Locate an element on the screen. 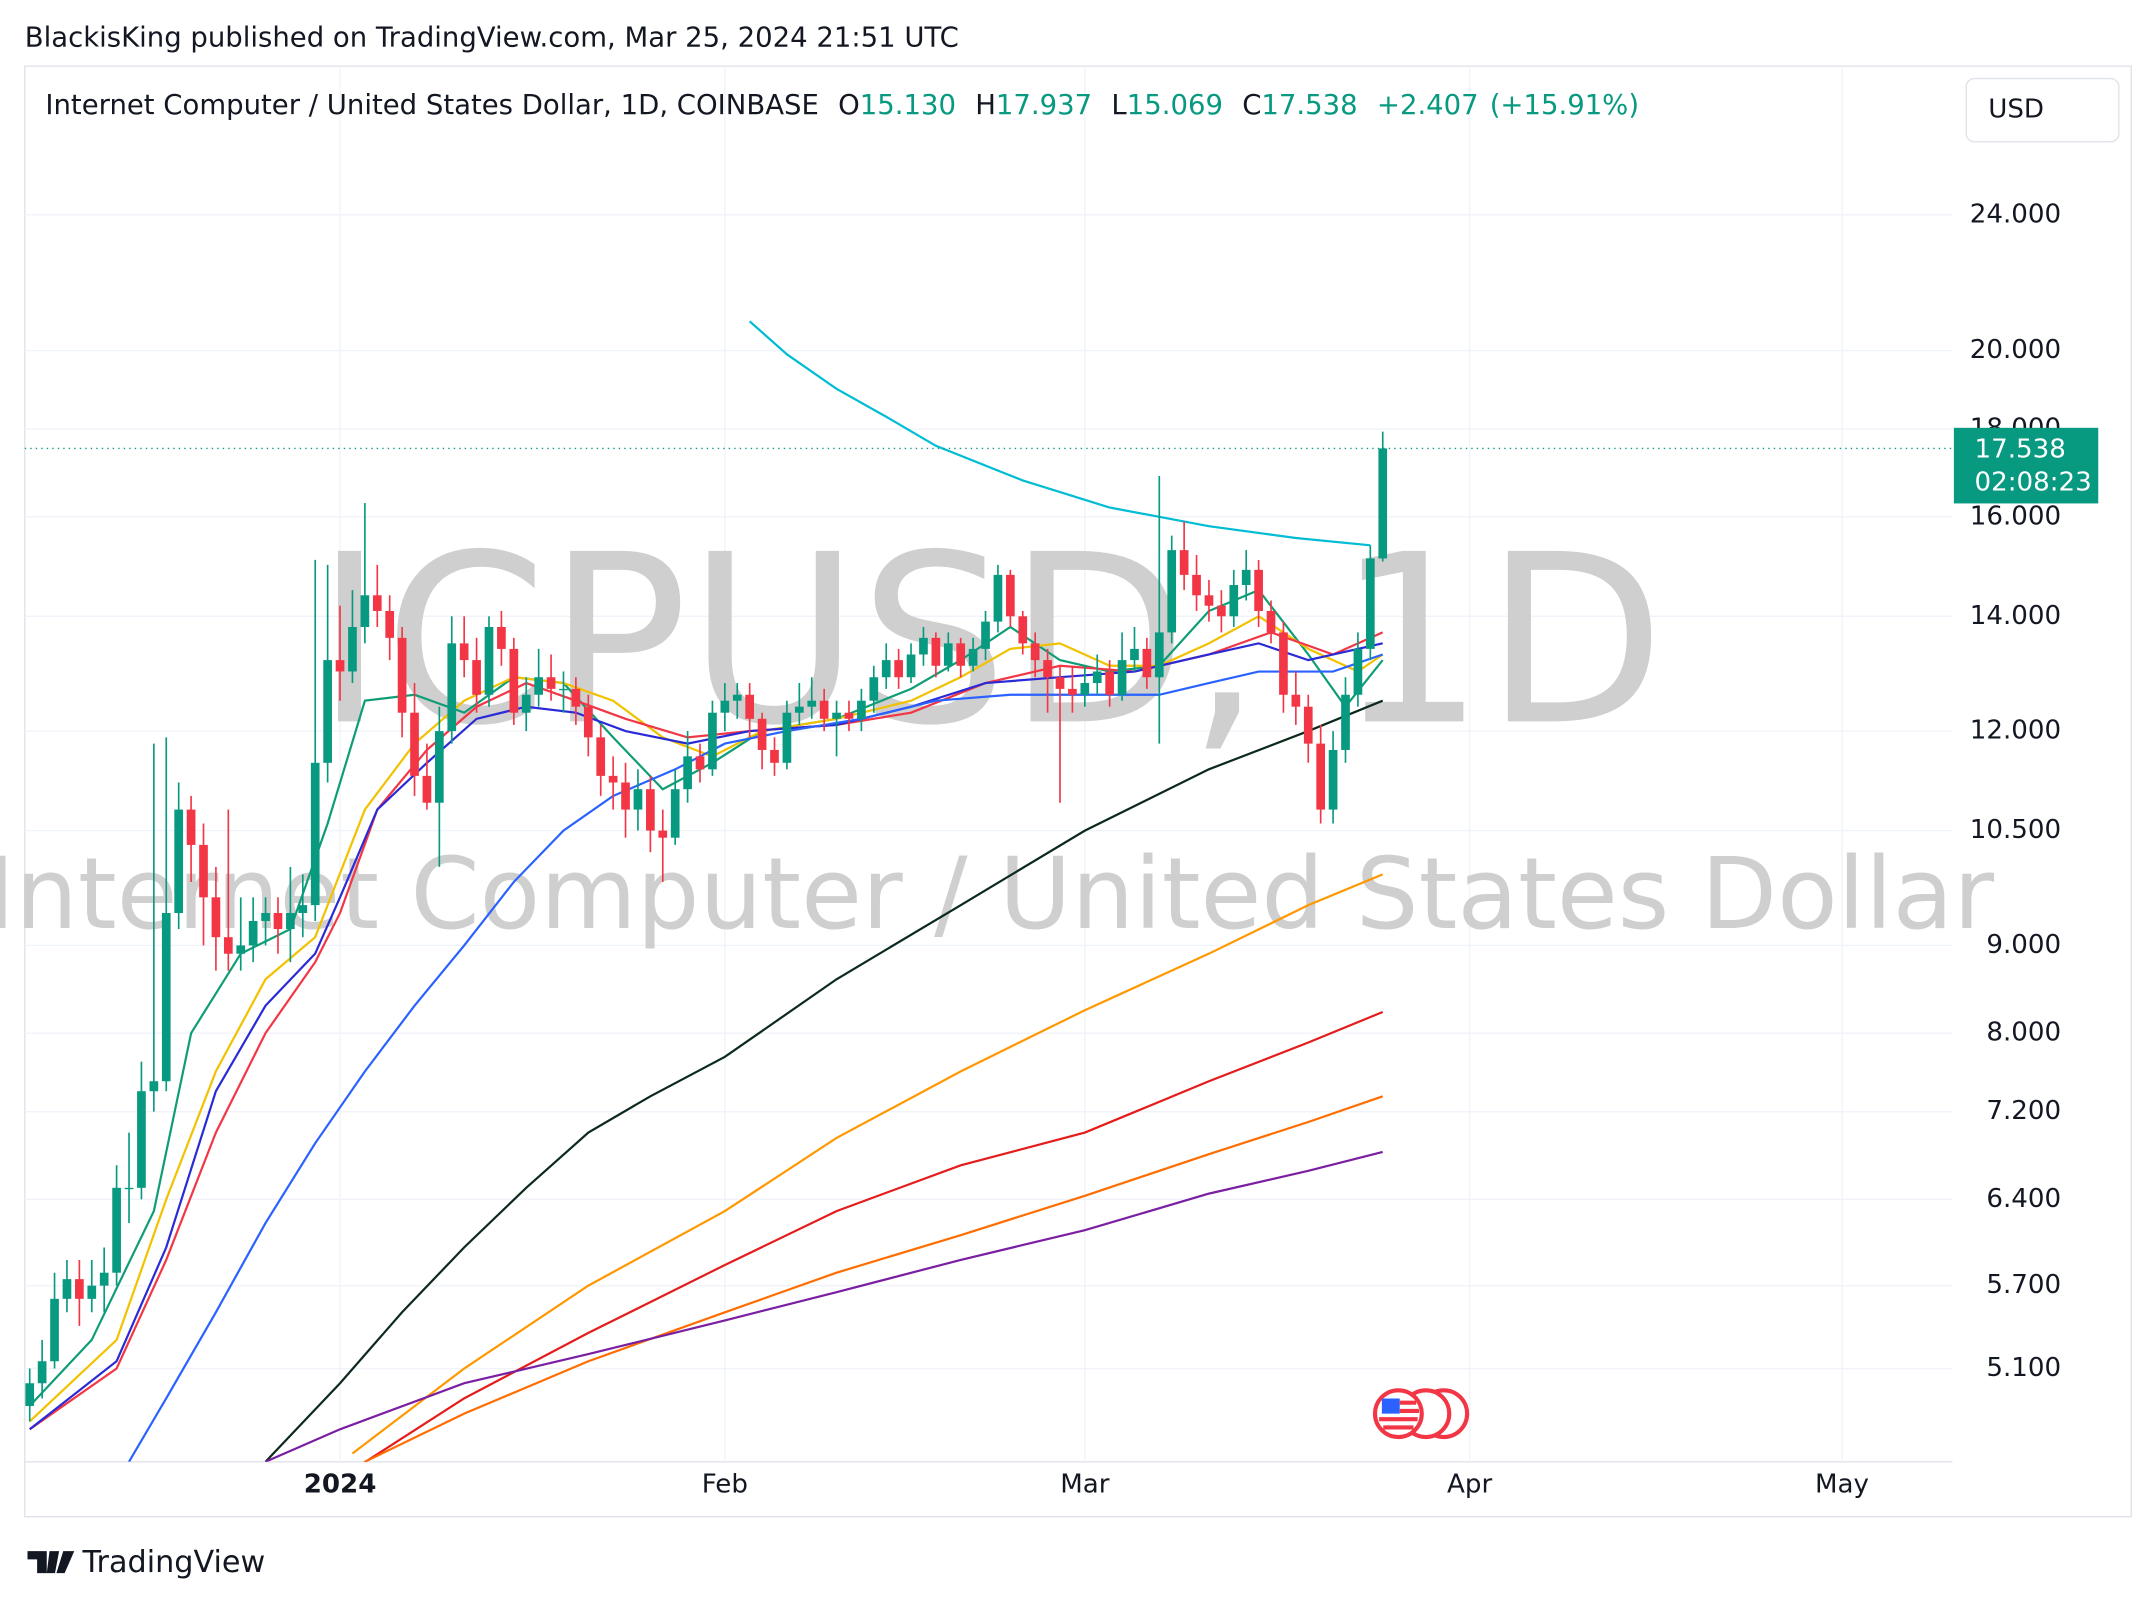 This screenshot has width=2145, height=1598. y-tick-label: 12.000 is located at coordinates (2015, 731).